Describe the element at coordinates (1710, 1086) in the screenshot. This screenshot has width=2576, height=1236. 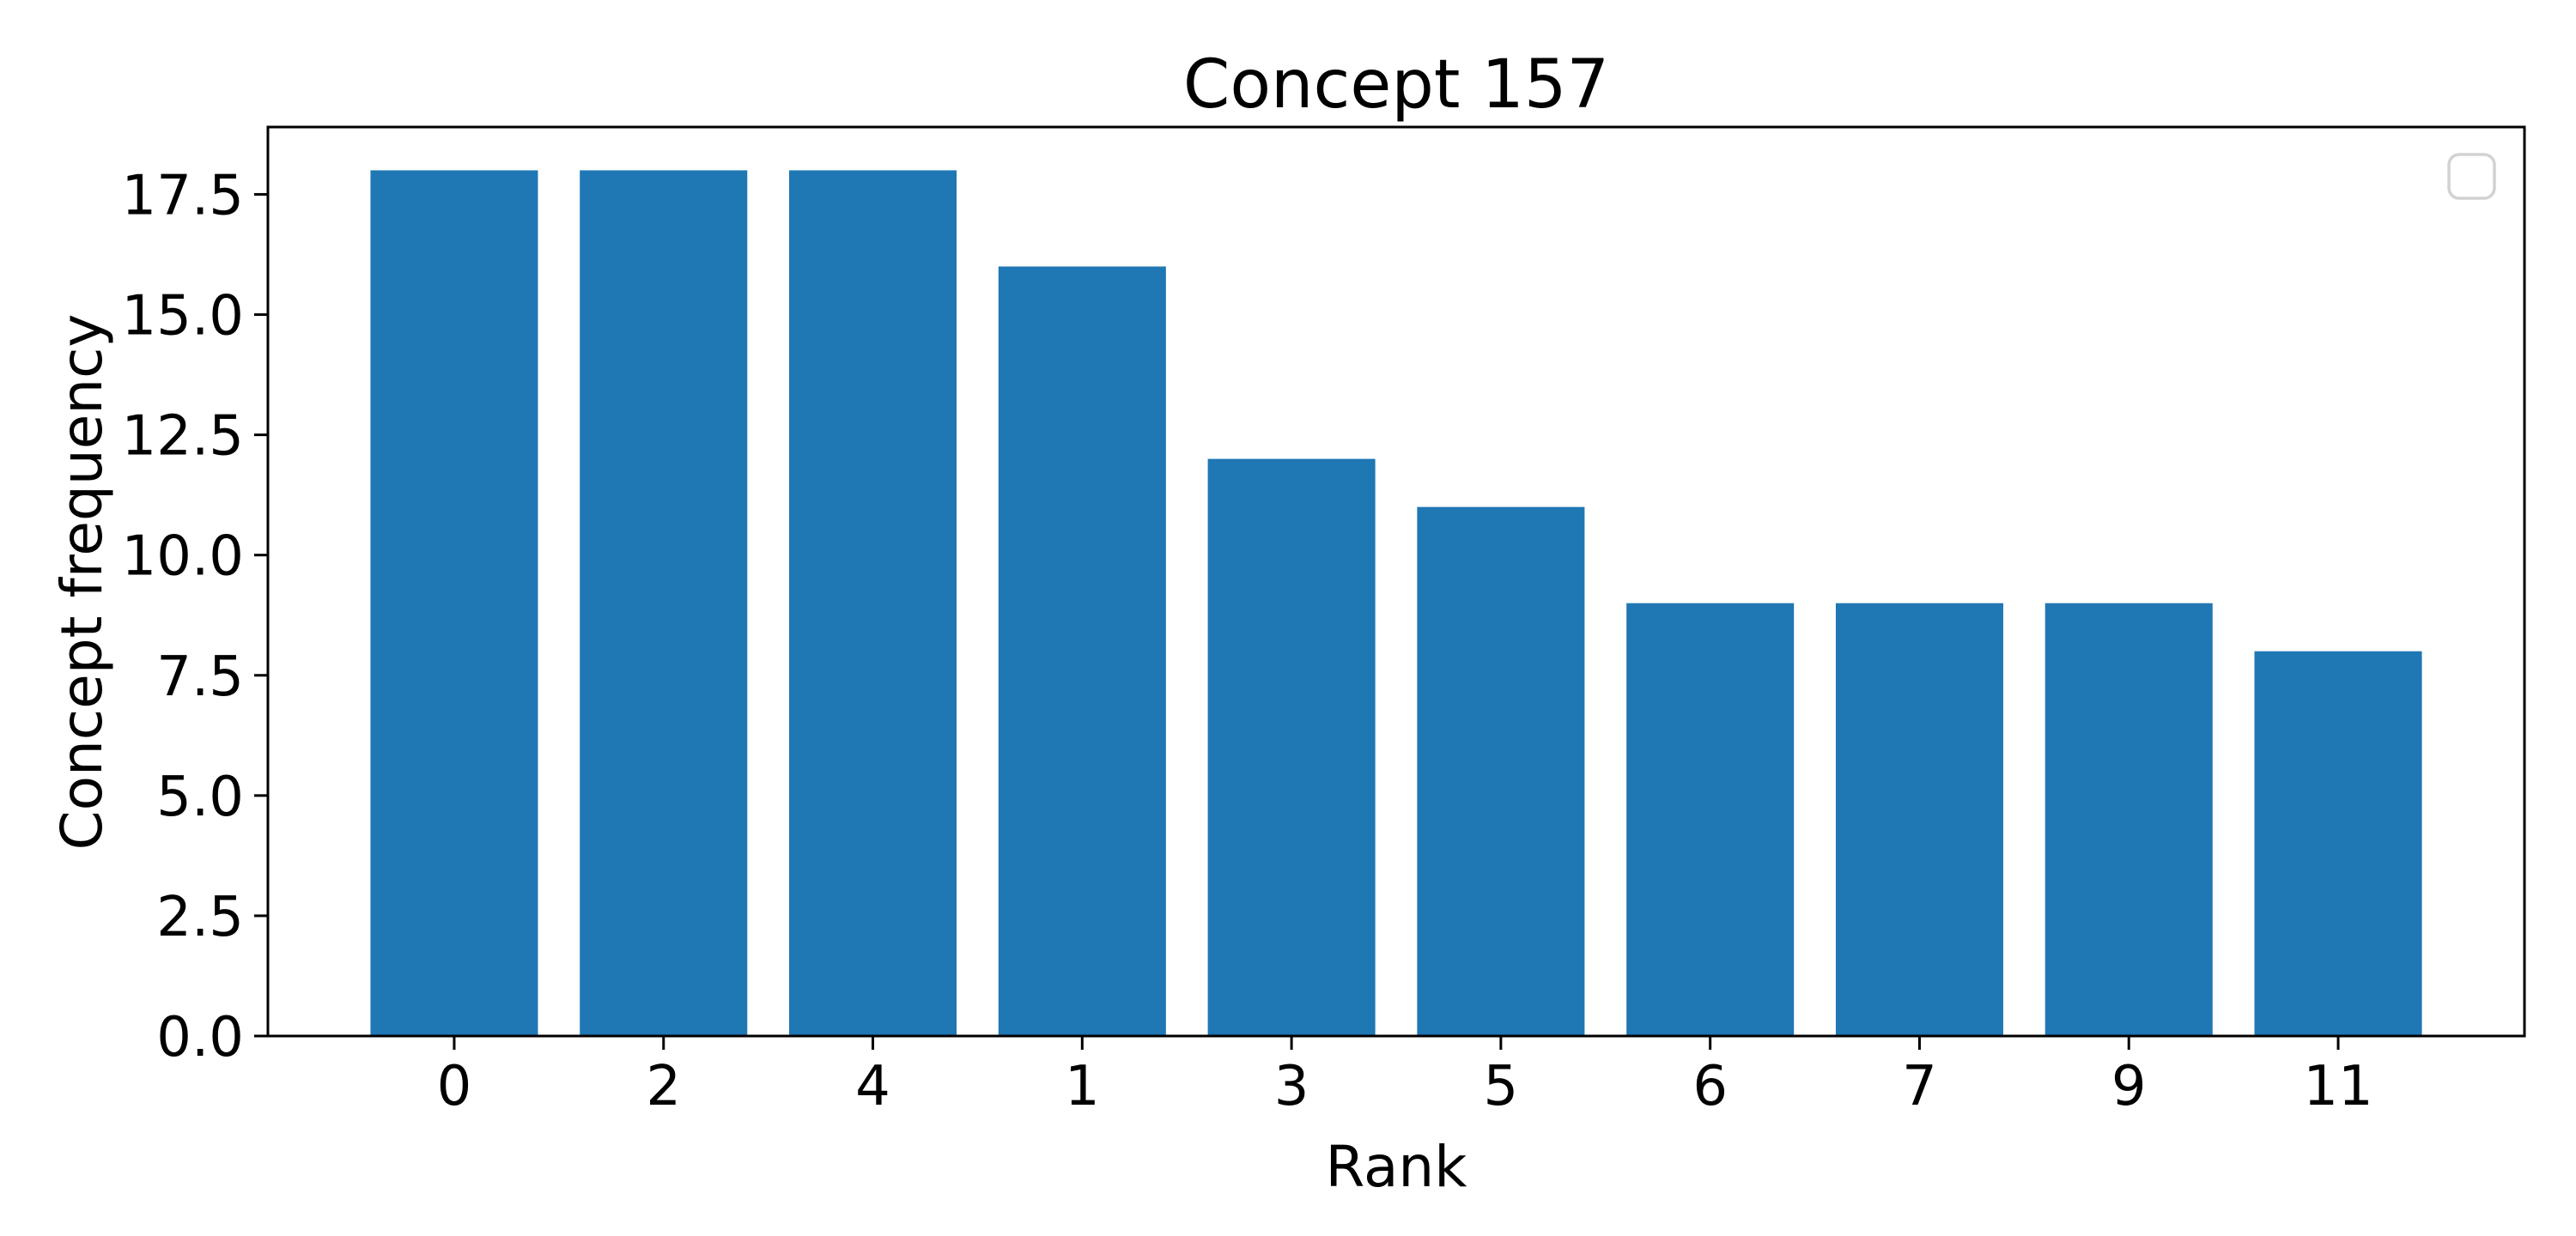
I see `x-tick-label: 6` at that location.